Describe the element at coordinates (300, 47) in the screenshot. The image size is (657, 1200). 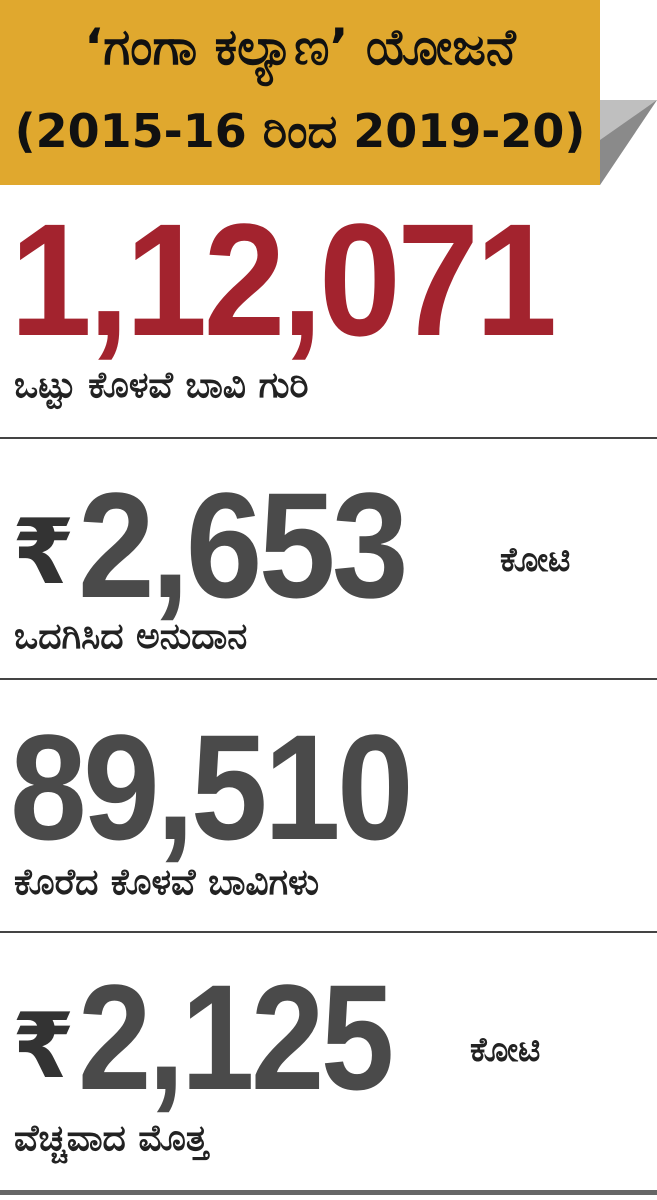
I see `title: ‘ಗಂಗಾ ಕಲ್ಯಾಣ’ ಯೋಜನೆ` at that location.